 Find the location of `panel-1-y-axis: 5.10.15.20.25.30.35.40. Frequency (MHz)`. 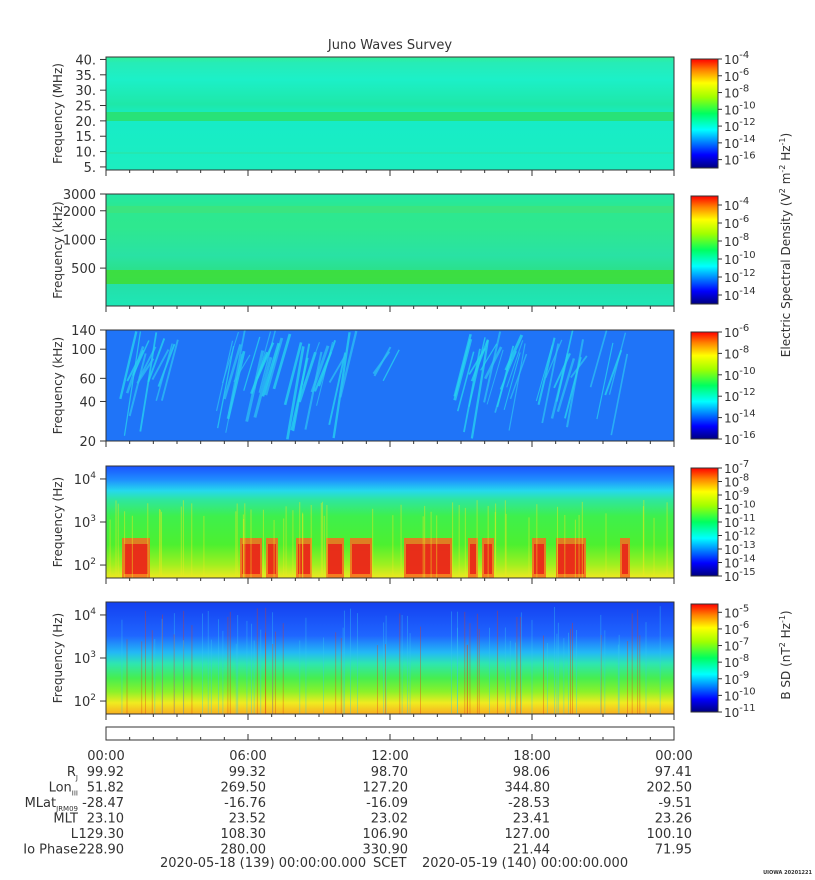

panel-1-y-axis: 5.10.15.20.25.30.35.40. Frequency (MHz) is located at coordinates (78, 114).